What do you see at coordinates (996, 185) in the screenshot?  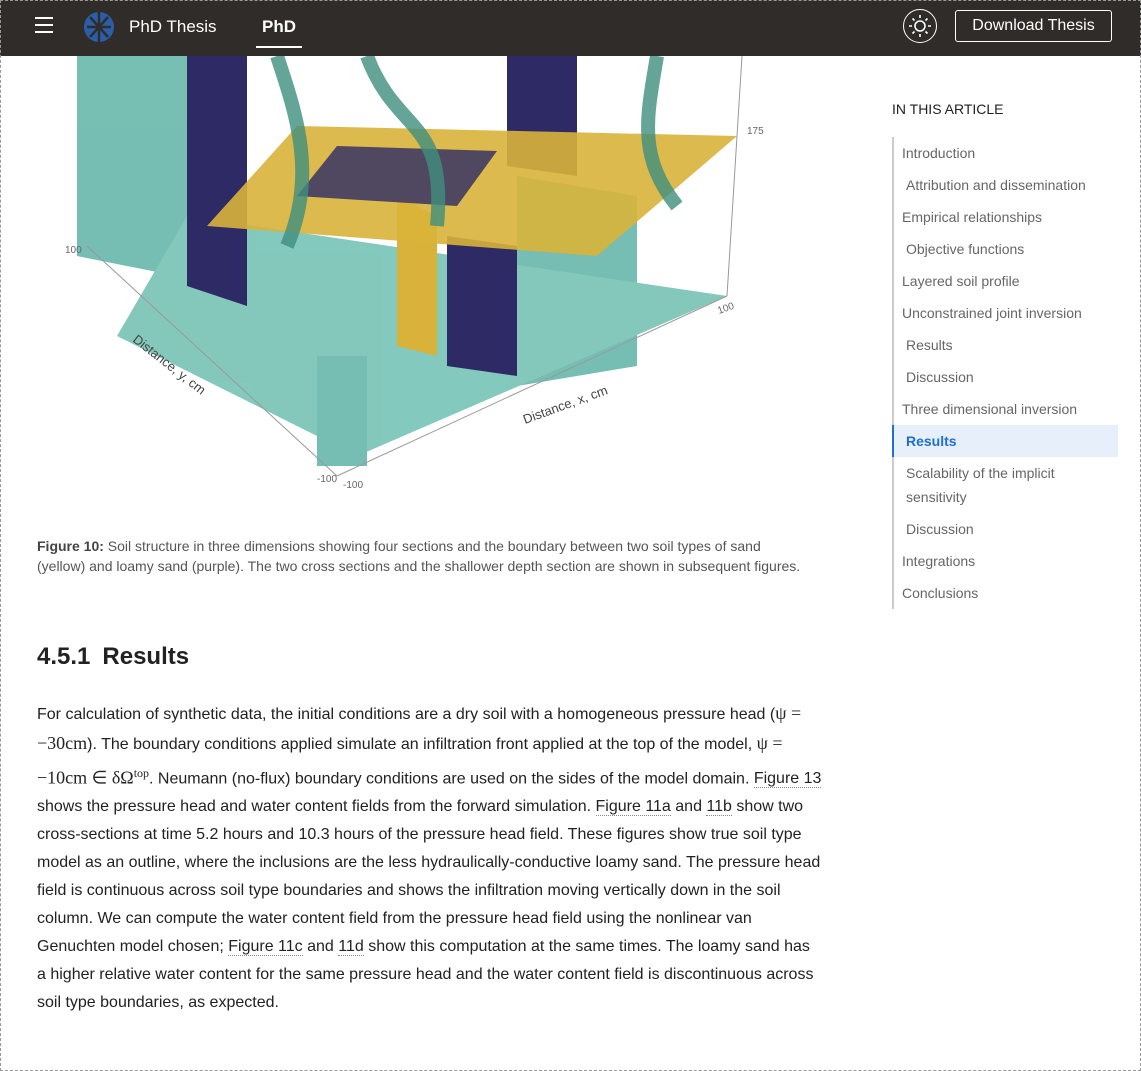 I see `toc-item: Attribution and dissemination` at bounding box center [996, 185].